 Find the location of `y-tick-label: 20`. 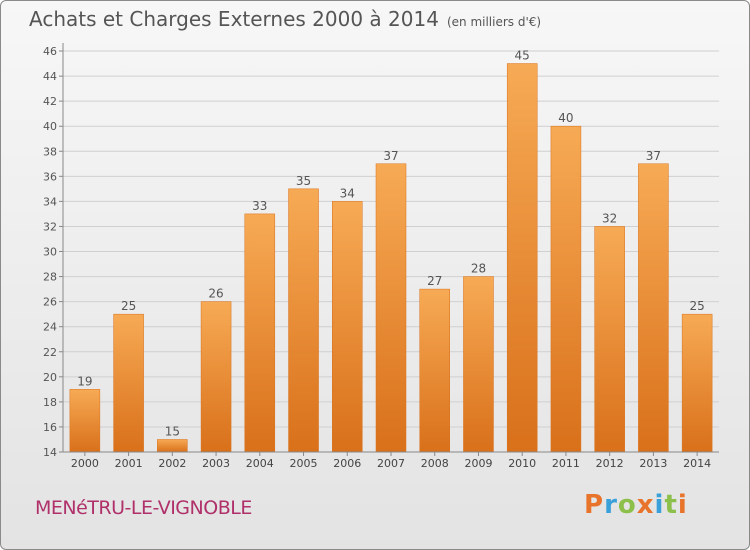

y-tick-label: 20 is located at coordinates (50, 377).